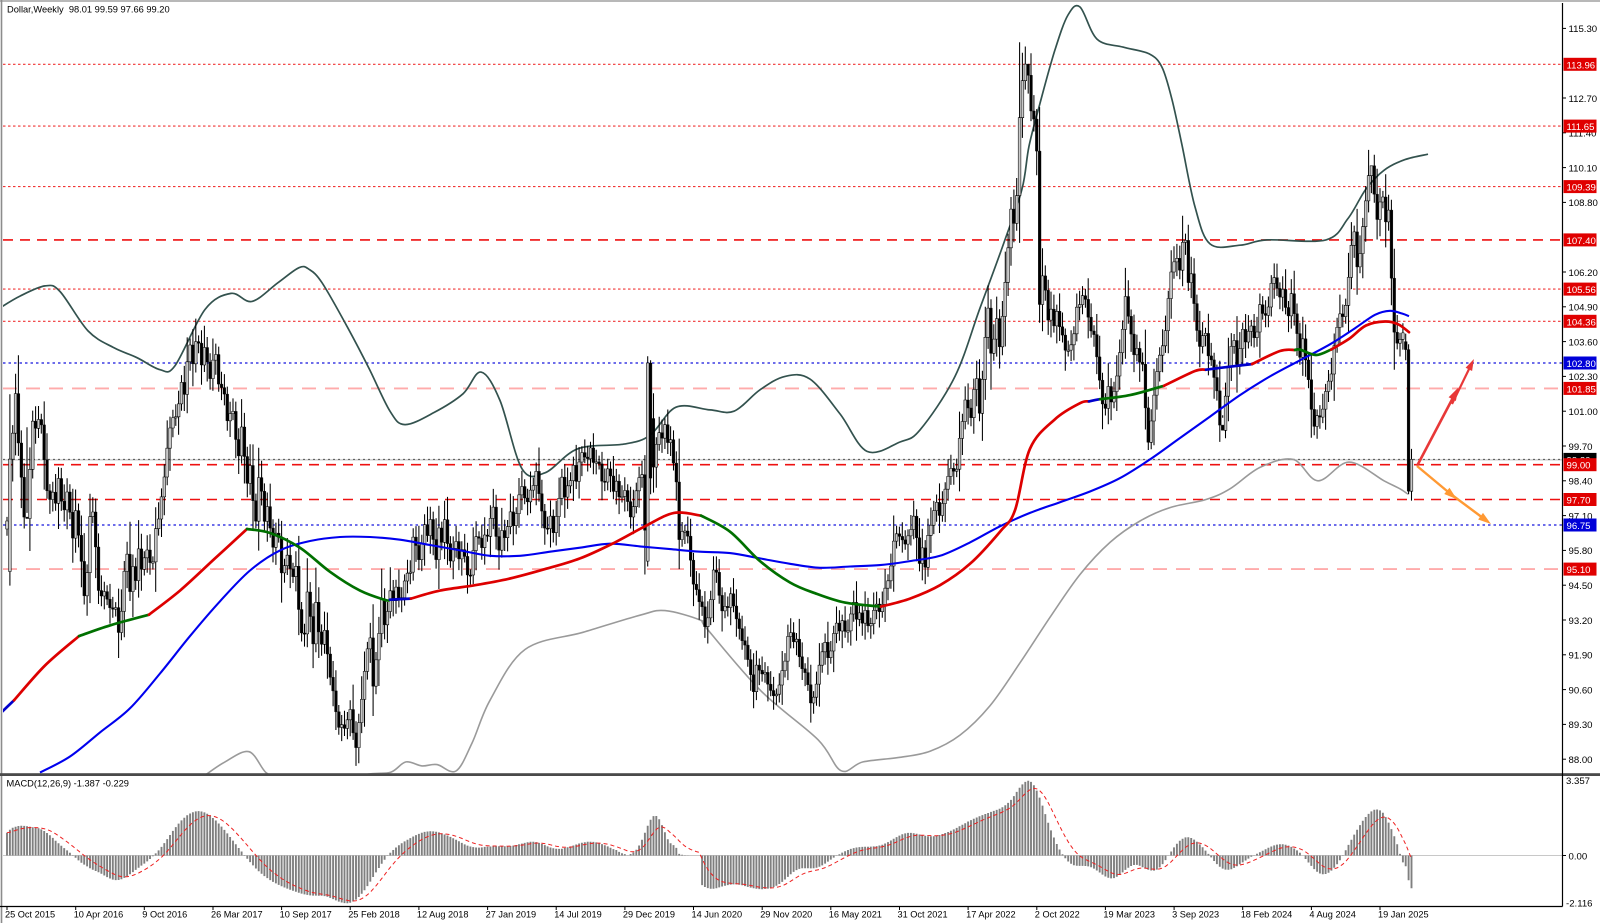 This screenshot has height=923, width=1600. Describe the element at coordinates (1267, 915) in the screenshot. I see `svg-text: 18 Feb 2024` at that location.